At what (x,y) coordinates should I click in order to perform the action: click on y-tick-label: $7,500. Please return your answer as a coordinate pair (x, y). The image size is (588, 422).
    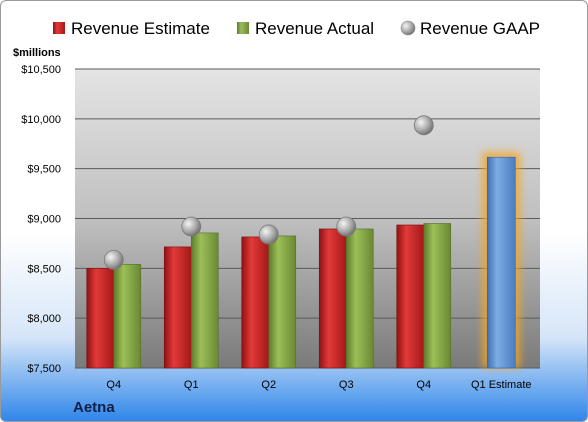
    Looking at the image, I should click on (44, 369).